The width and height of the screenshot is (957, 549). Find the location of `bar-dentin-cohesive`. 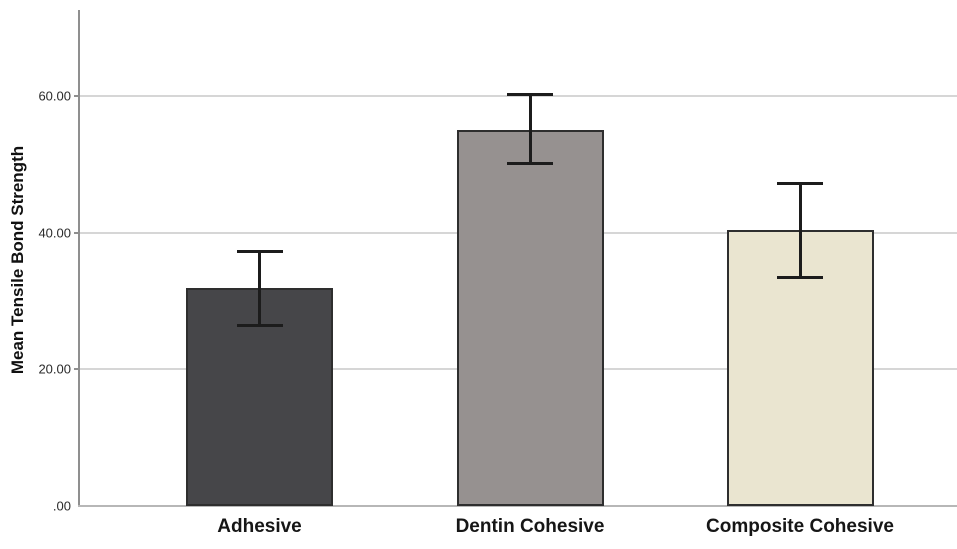

bar-dentin-cohesive is located at coordinates (530, 317).